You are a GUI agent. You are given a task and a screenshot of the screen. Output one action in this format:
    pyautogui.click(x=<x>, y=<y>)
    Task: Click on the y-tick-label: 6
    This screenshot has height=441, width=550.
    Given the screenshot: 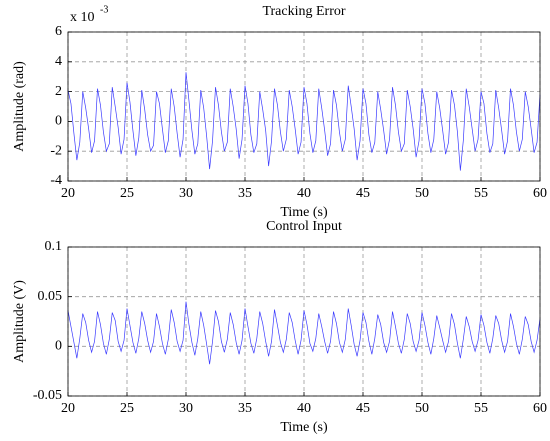 What is the action you would take?
    pyautogui.click(x=58, y=31)
    